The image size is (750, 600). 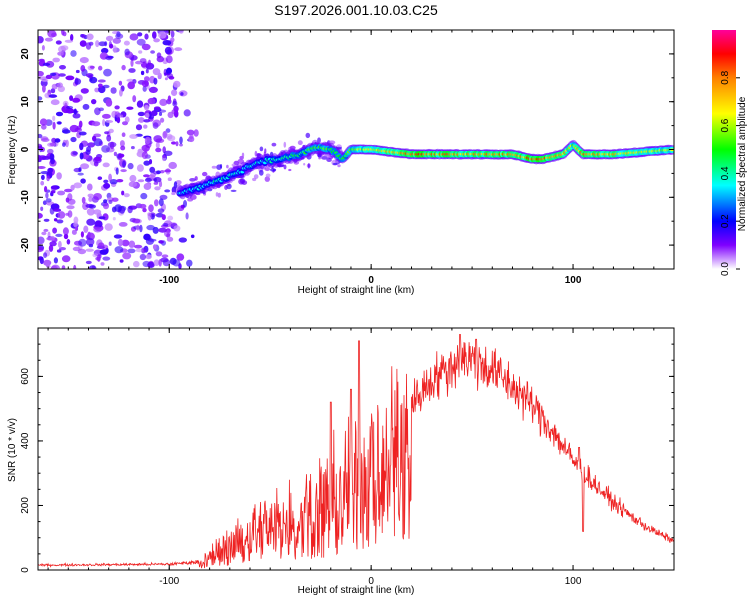 What do you see at coordinates (725, 269) in the screenshot?
I see `colorbar-tick-label: 0.0` at bounding box center [725, 269].